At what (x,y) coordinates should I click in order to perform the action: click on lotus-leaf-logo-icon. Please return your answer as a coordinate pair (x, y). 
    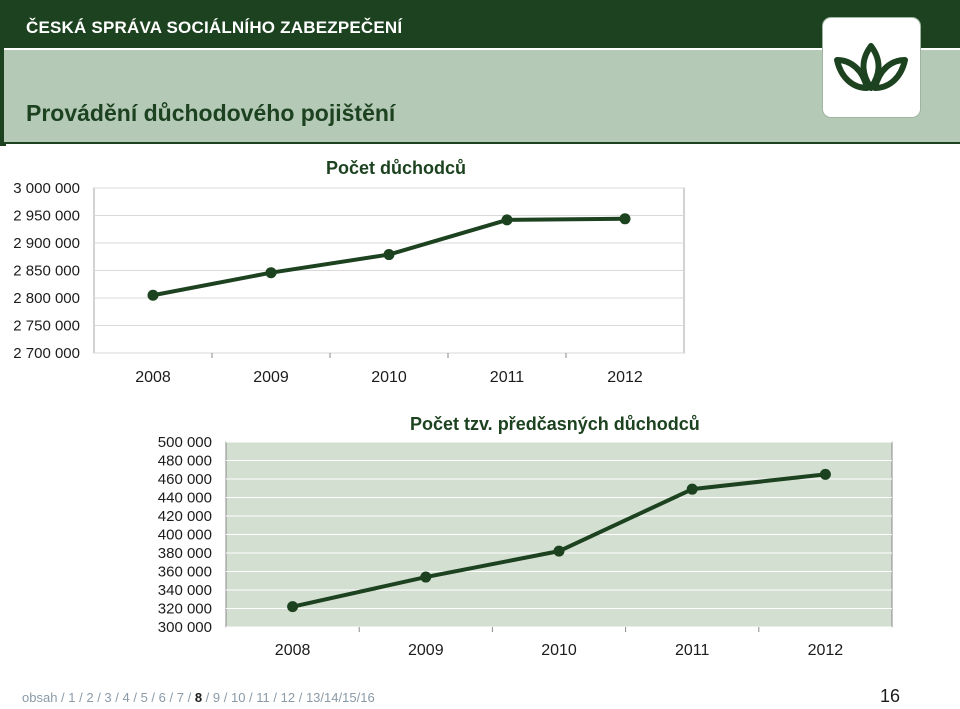
    Looking at the image, I should click on (871, 67).